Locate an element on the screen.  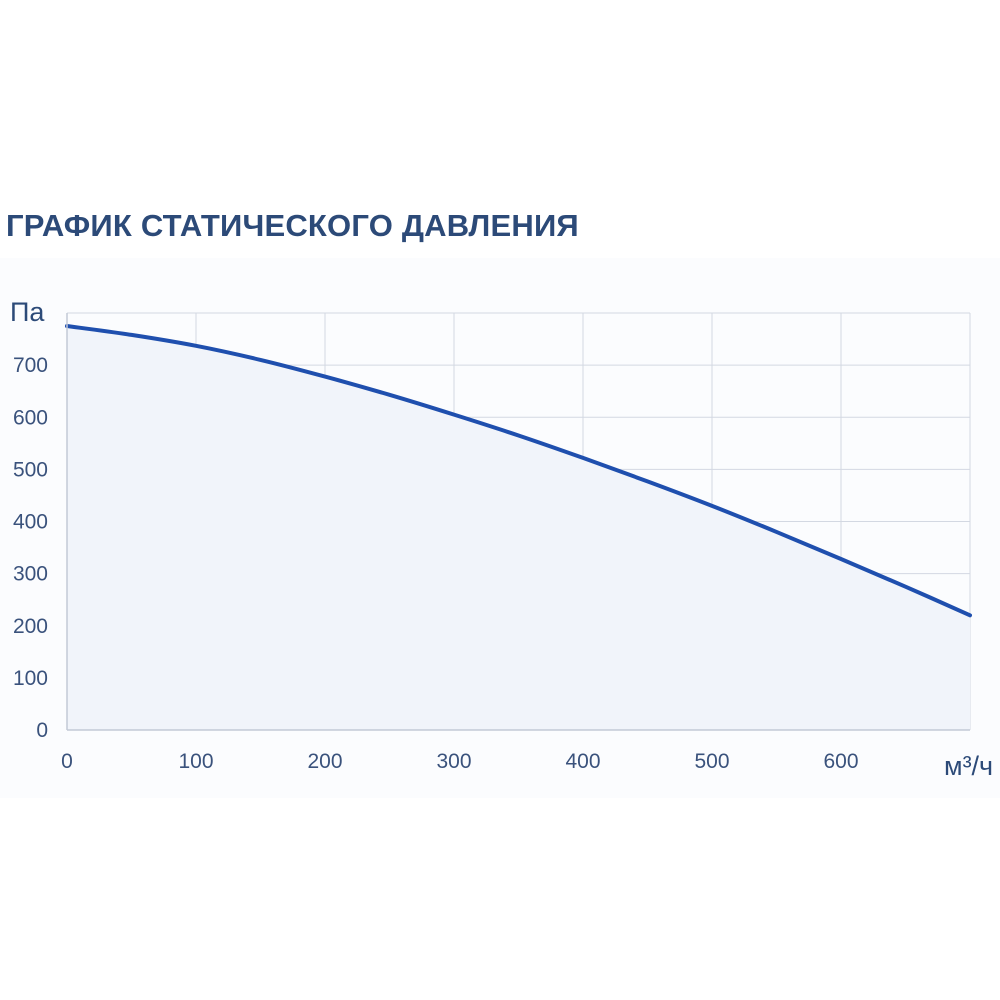
x-tick-label: 400 is located at coordinates (582, 761).